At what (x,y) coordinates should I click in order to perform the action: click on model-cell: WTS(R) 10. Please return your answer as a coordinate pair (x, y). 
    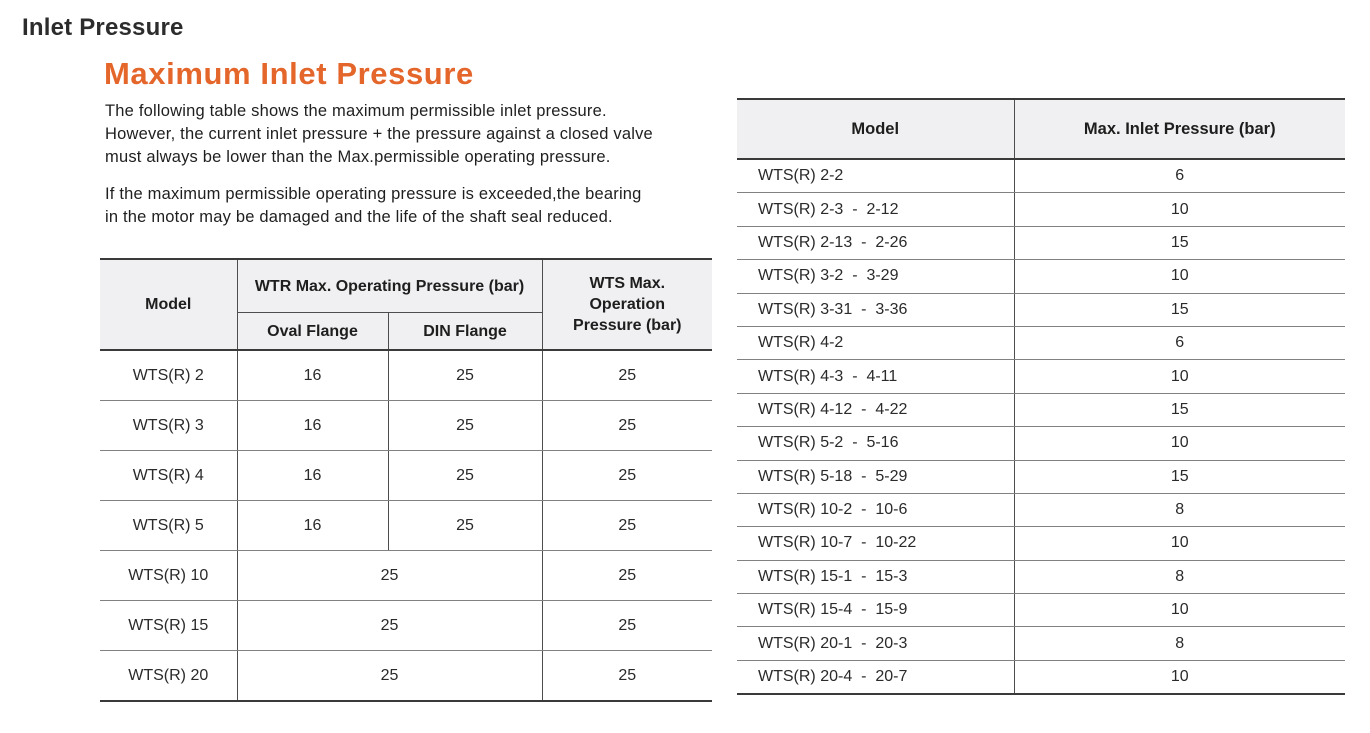
    Looking at the image, I should click on (168, 575).